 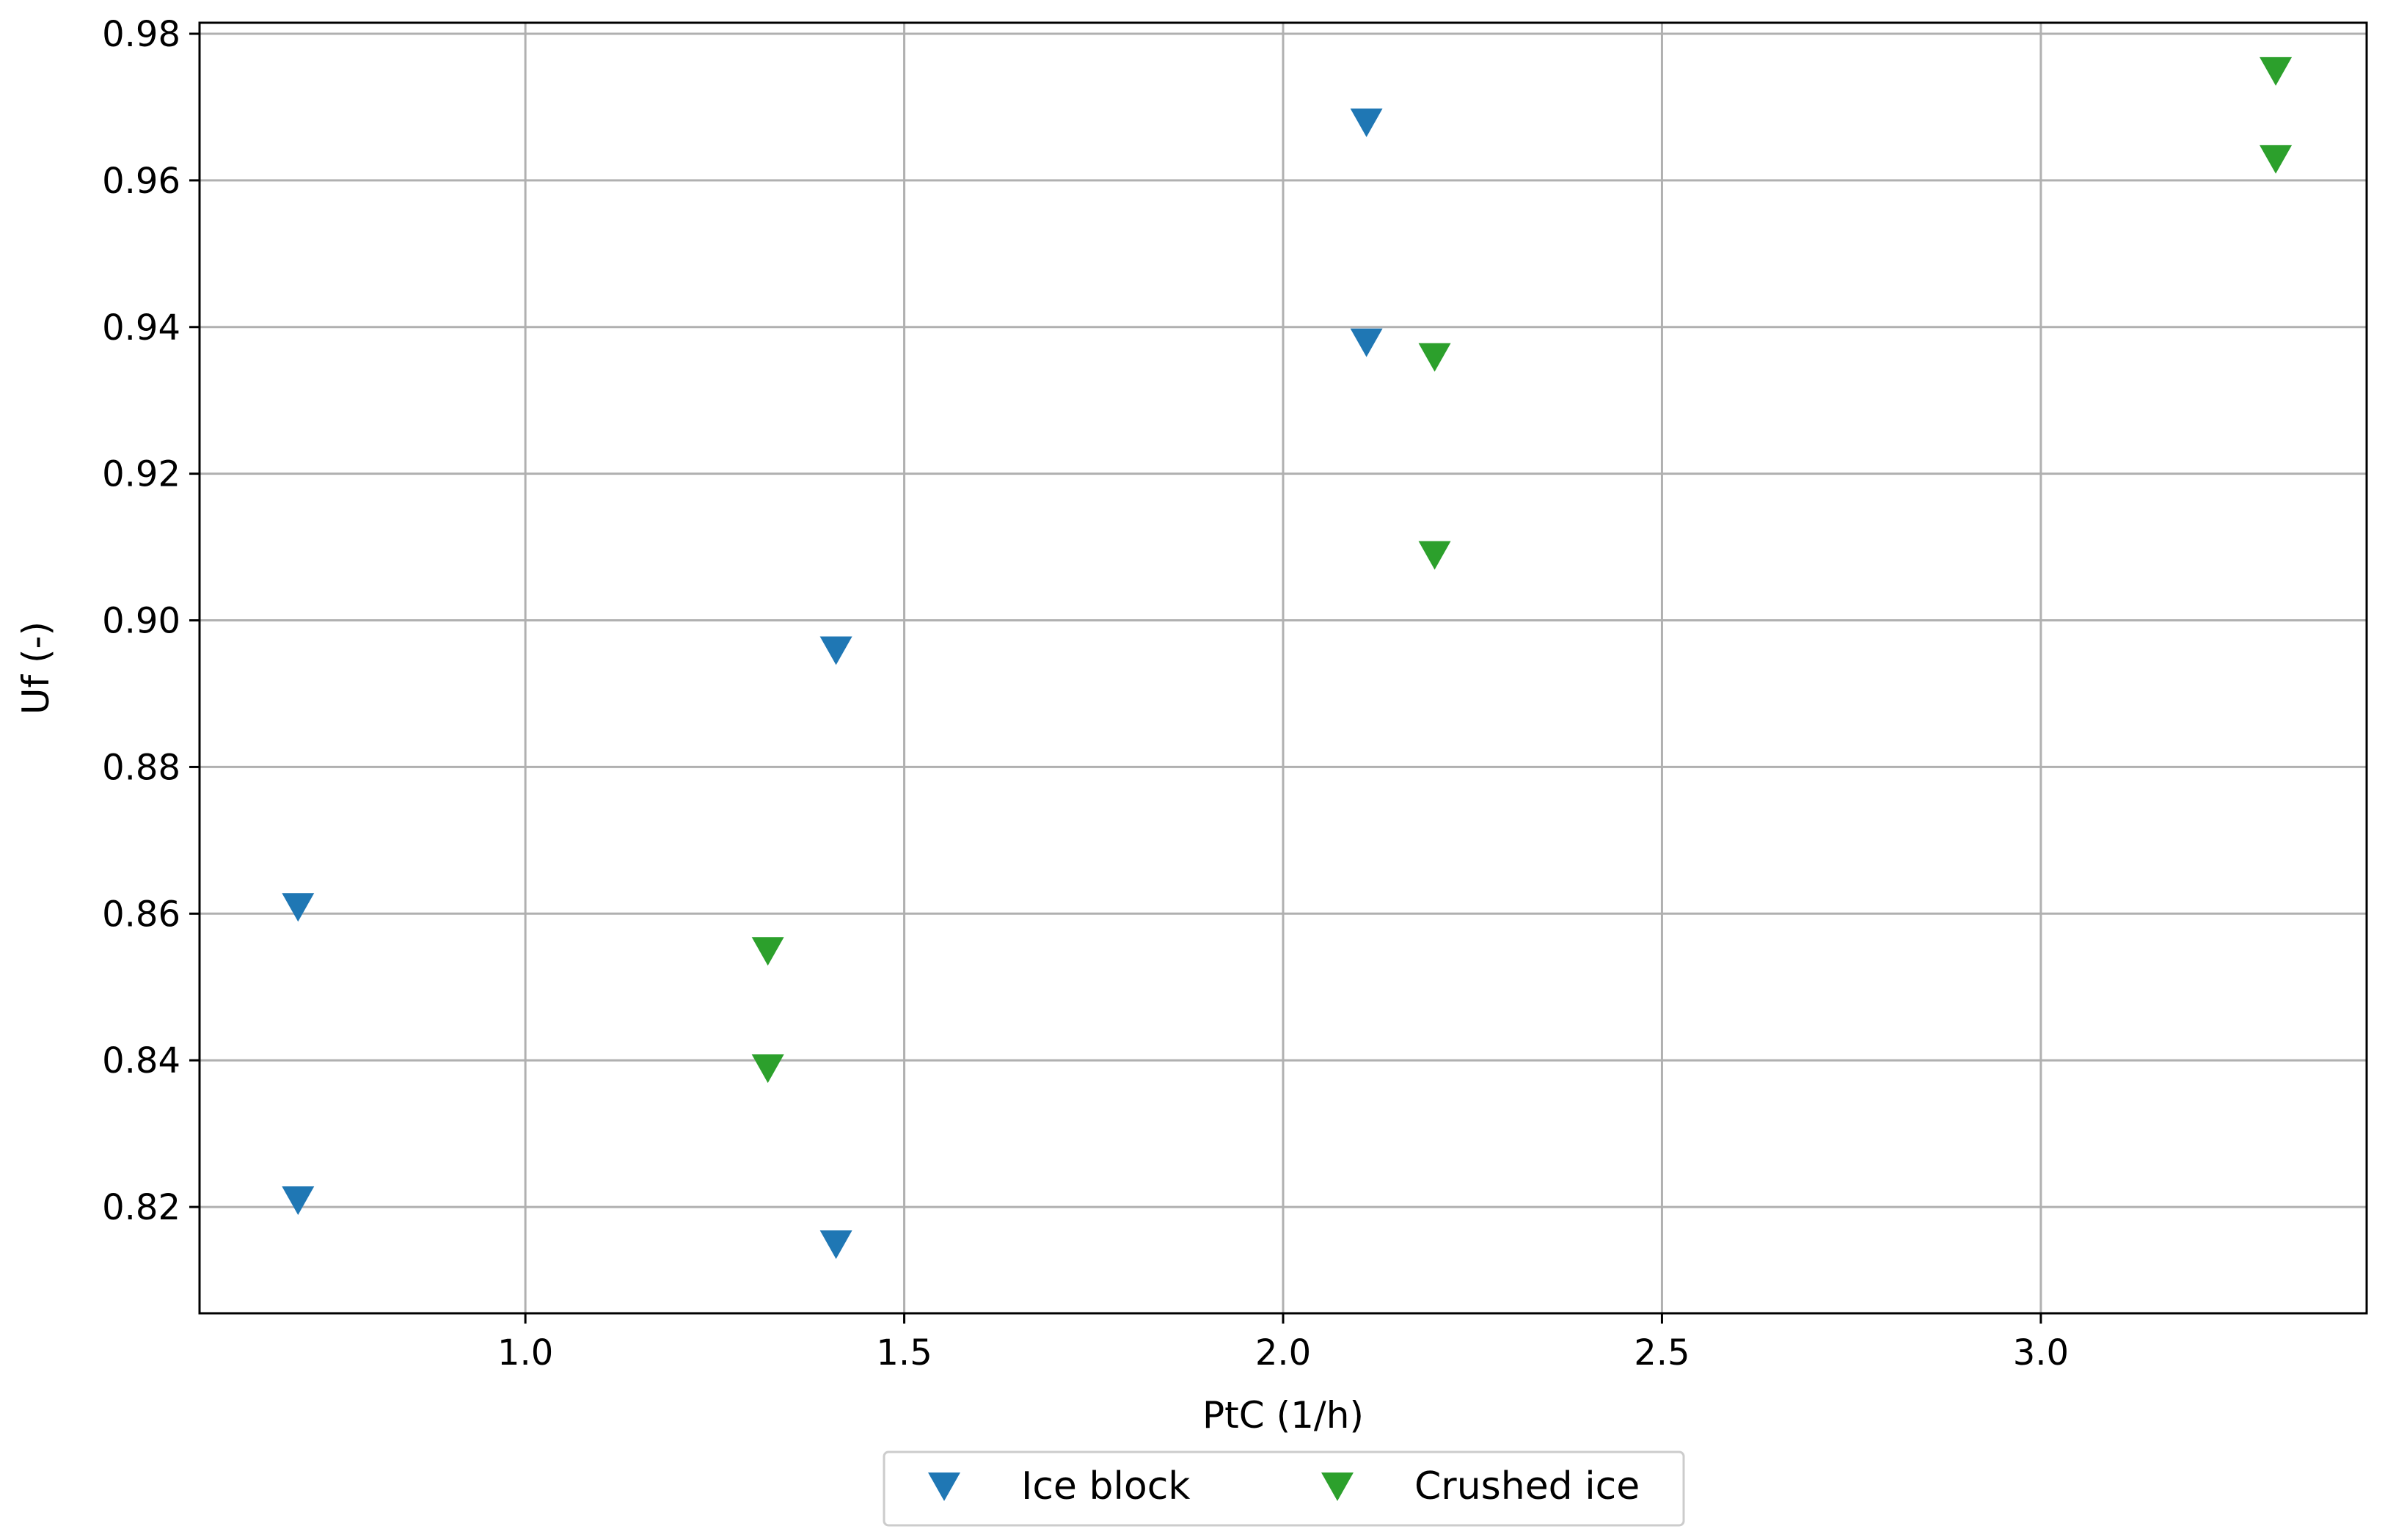 What do you see at coordinates (904, 1352) in the screenshot?
I see `x-tick-label: 1.5` at bounding box center [904, 1352].